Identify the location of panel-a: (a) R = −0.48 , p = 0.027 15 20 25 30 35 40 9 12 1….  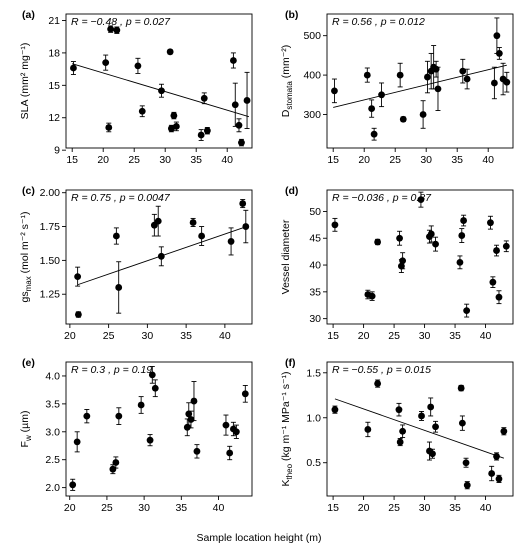
(136, 87).